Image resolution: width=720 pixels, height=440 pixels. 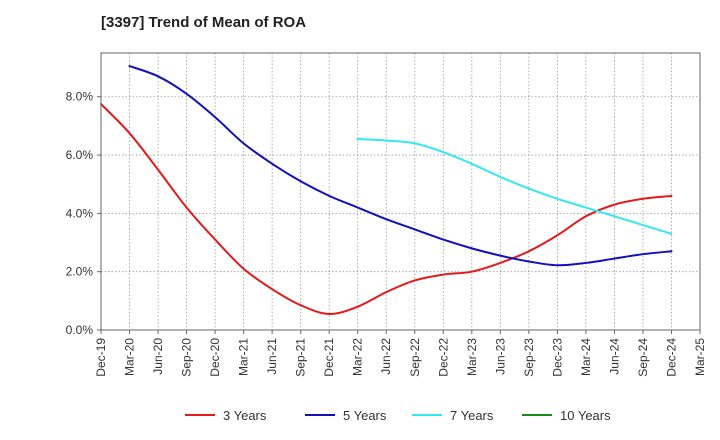 What do you see at coordinates (671, 357) in the screenshot?
I see `x-tick-label: Dec-24` at bounding box center [671, 357].